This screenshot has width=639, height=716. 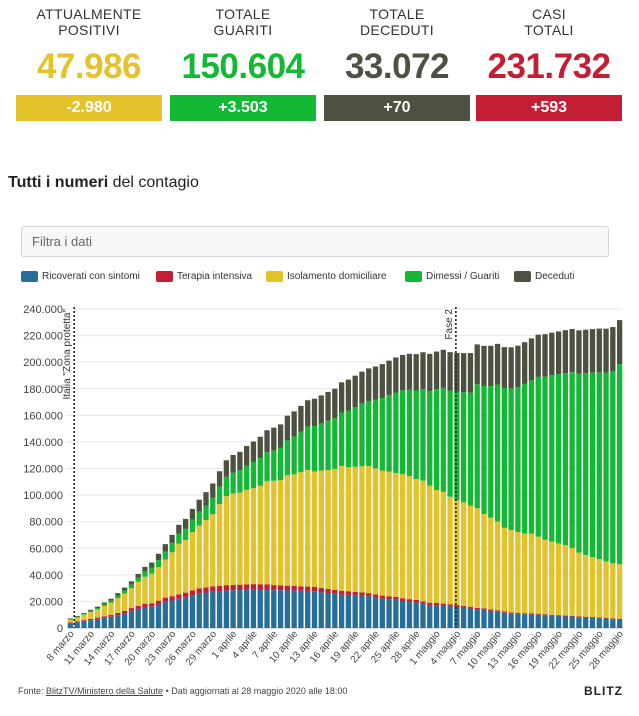 I want to click on legend-item: Ricoverati con sintomi, so click(x=80, y=276).